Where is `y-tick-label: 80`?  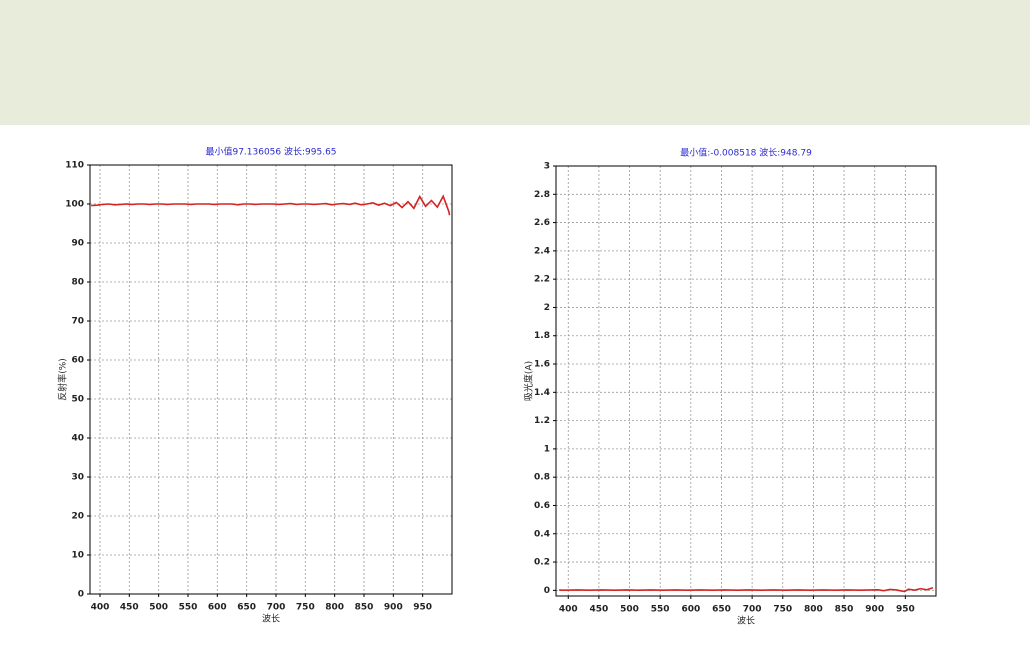
y-tick-label: 80 is located at coordinates (77, 283).